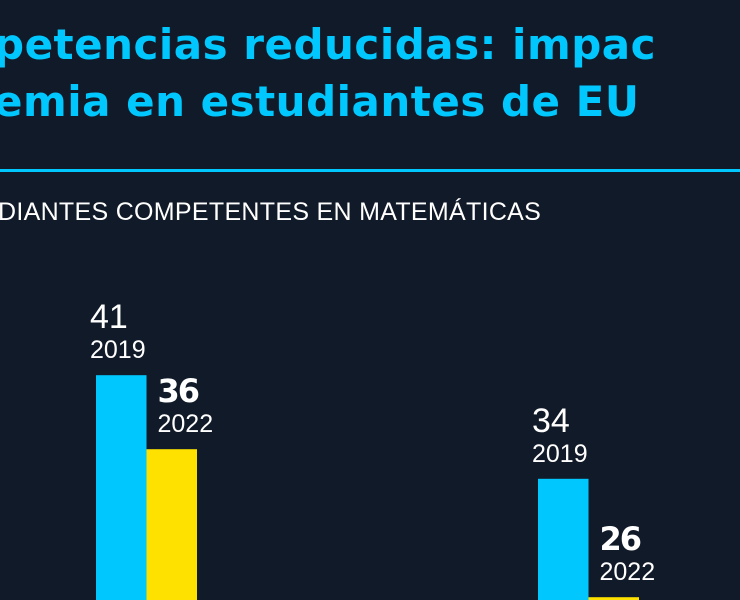 The width and height of the screenshot is (740, 600). What do you see at coordinates (328, 44) in the screenshot?
I see `chart-title-line-1: petencias reducidas: impac` at bounding box center [328, 44].